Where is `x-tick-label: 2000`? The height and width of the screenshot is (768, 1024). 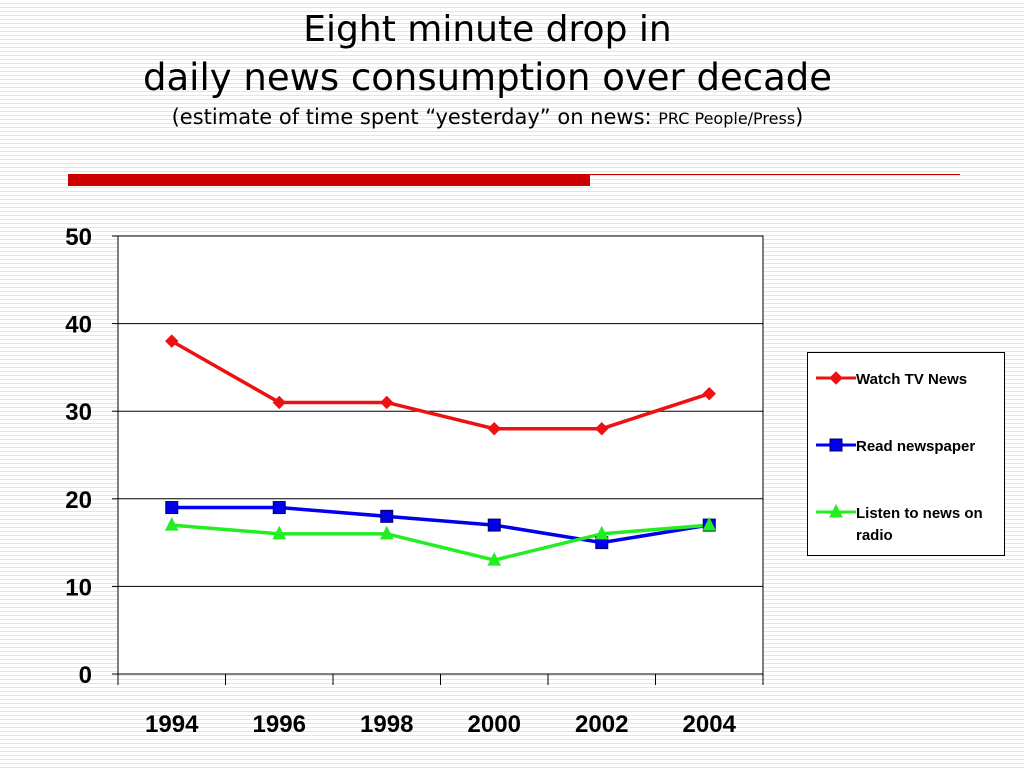 x-tick-label: 2000 is located at coordinates (494, 724).